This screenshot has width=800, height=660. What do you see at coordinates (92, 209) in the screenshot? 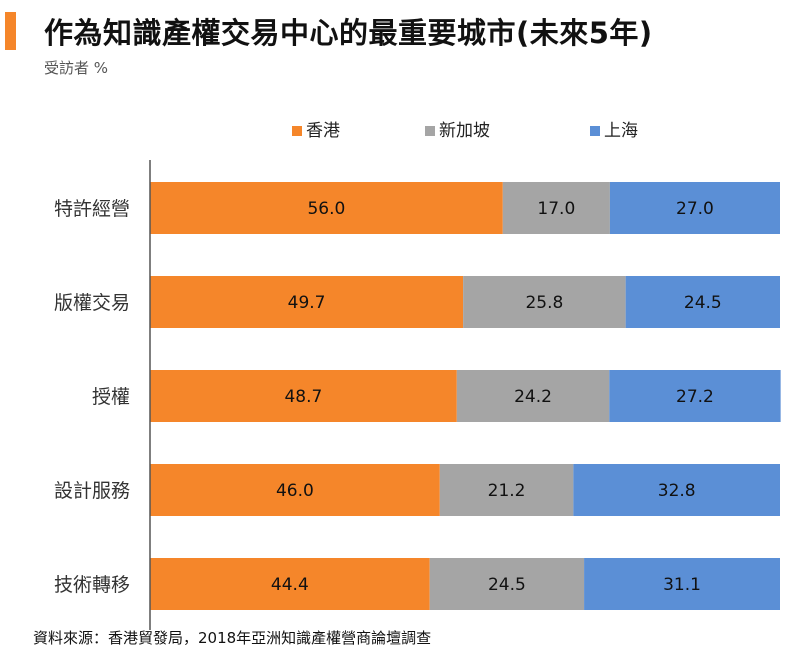
I see `category-label-0: 特許經營` at bounding box center [92, 209].